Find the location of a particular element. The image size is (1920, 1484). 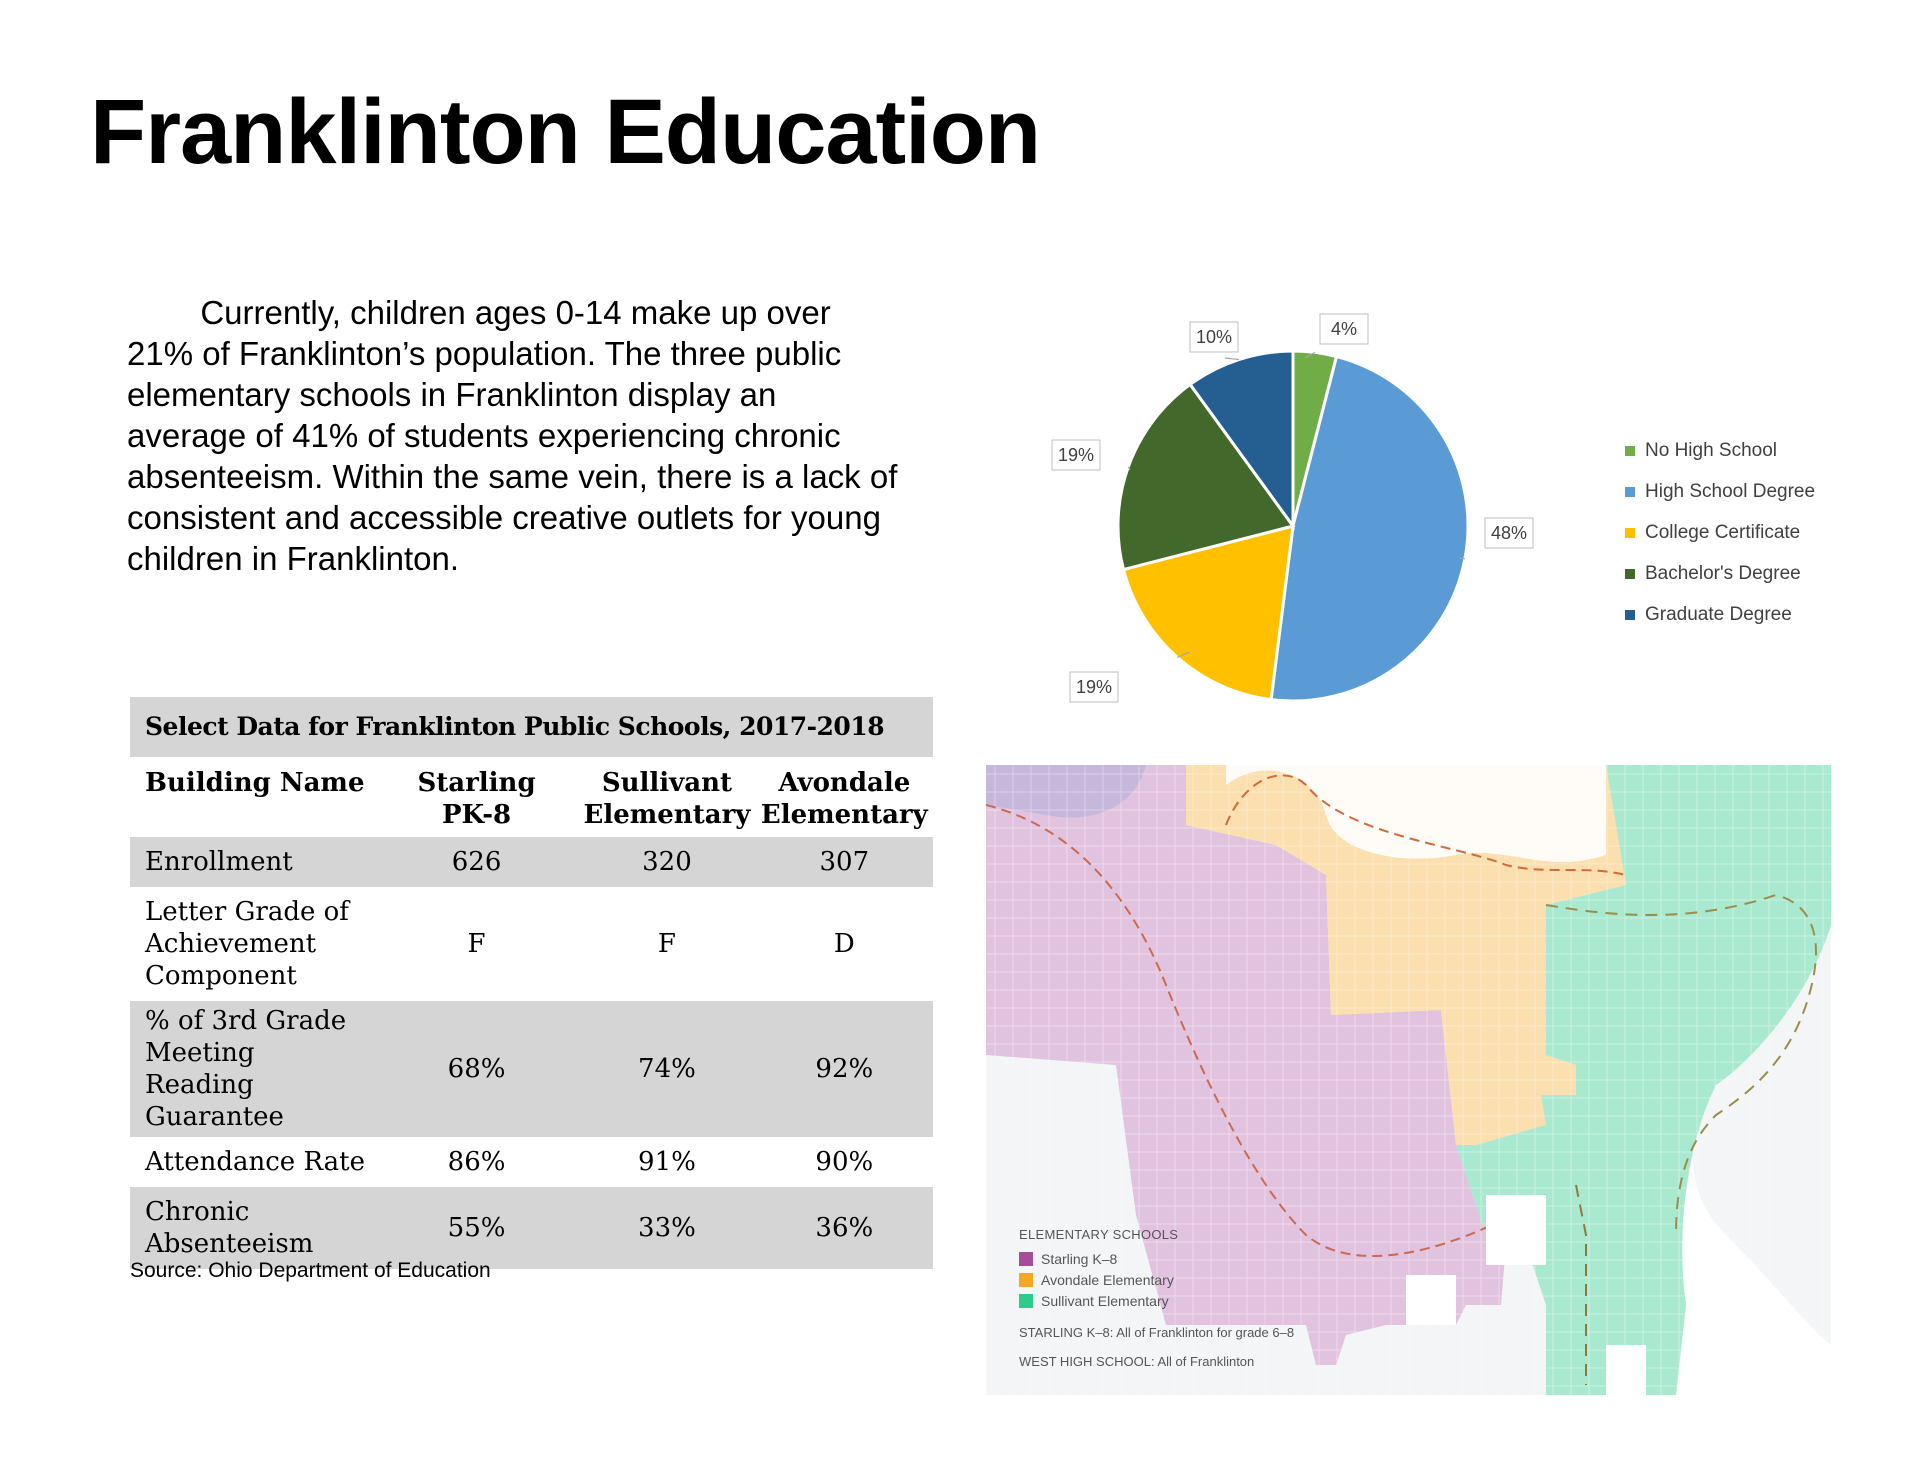

table-cell: 92% is located at coordinates (844, 1069).